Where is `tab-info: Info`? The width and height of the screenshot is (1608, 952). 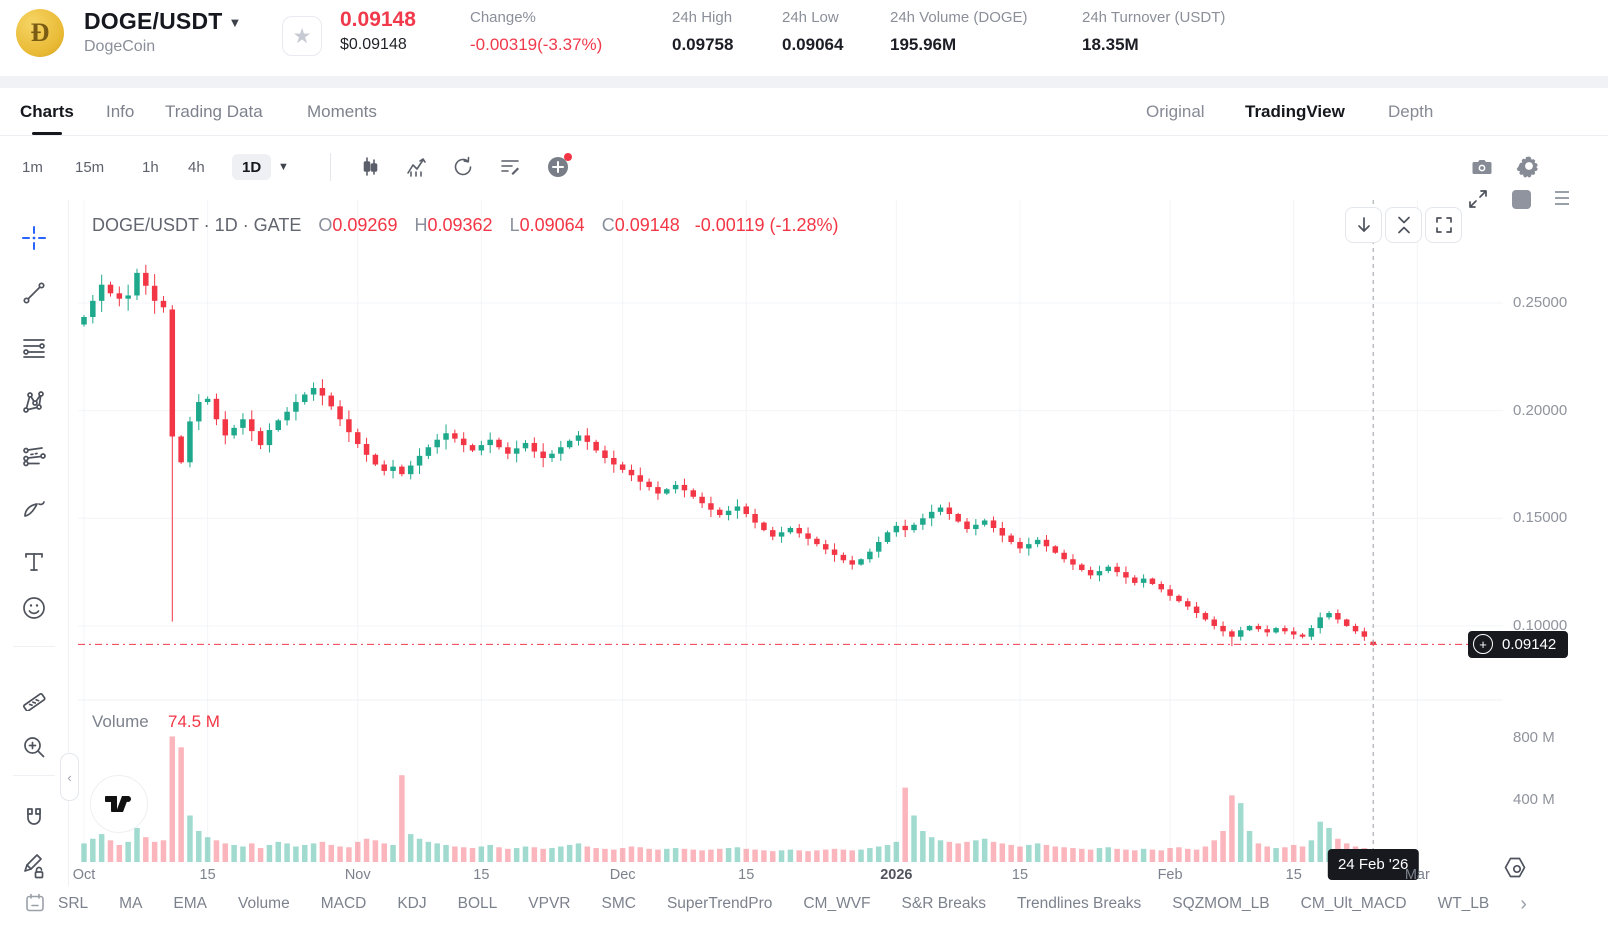 tab-info: Info is located at coordinates (120, 111).